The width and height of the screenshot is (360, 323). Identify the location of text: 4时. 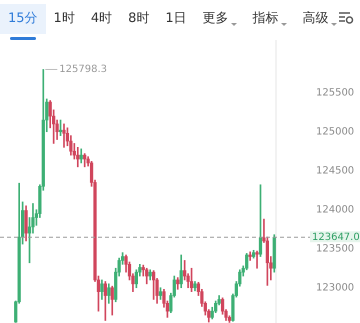
(101, 19).